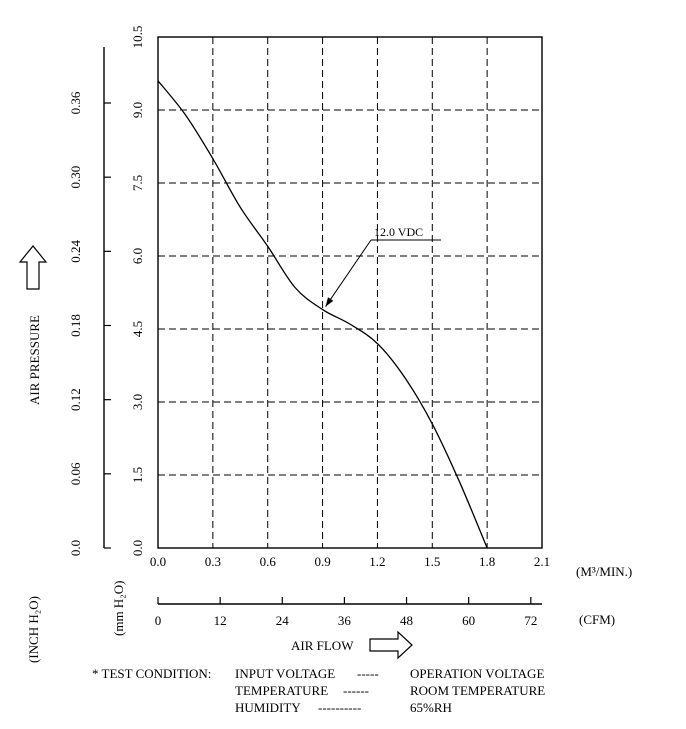  What do you see at coordinates (431, 707) in the screenshot?
I see `condition-value-humidity: 65%RH` at bounding box center [431, 707].